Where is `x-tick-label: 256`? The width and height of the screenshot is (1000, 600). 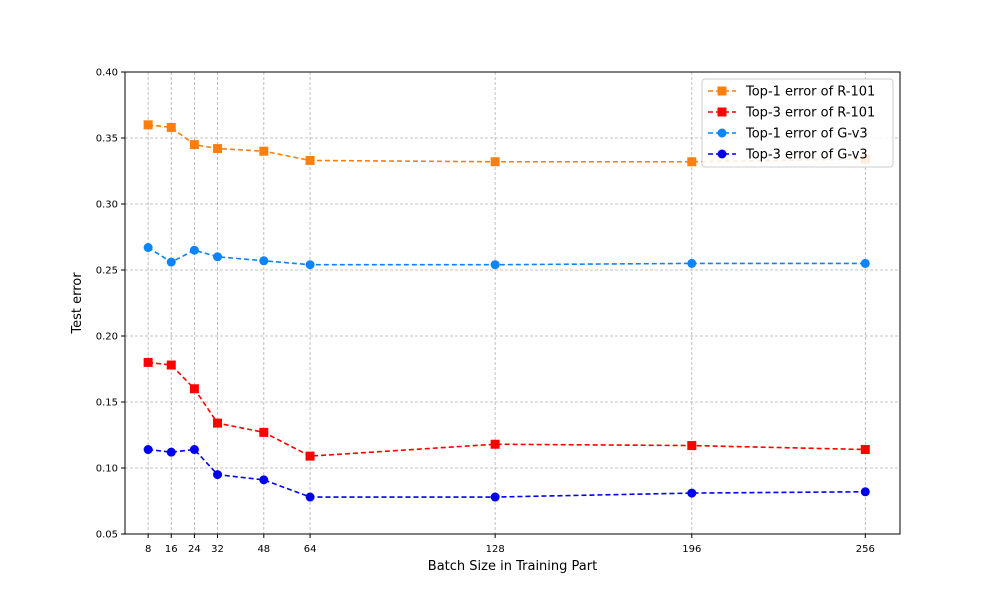 x-tick-label: 256 is located at coordinates (865, 549).